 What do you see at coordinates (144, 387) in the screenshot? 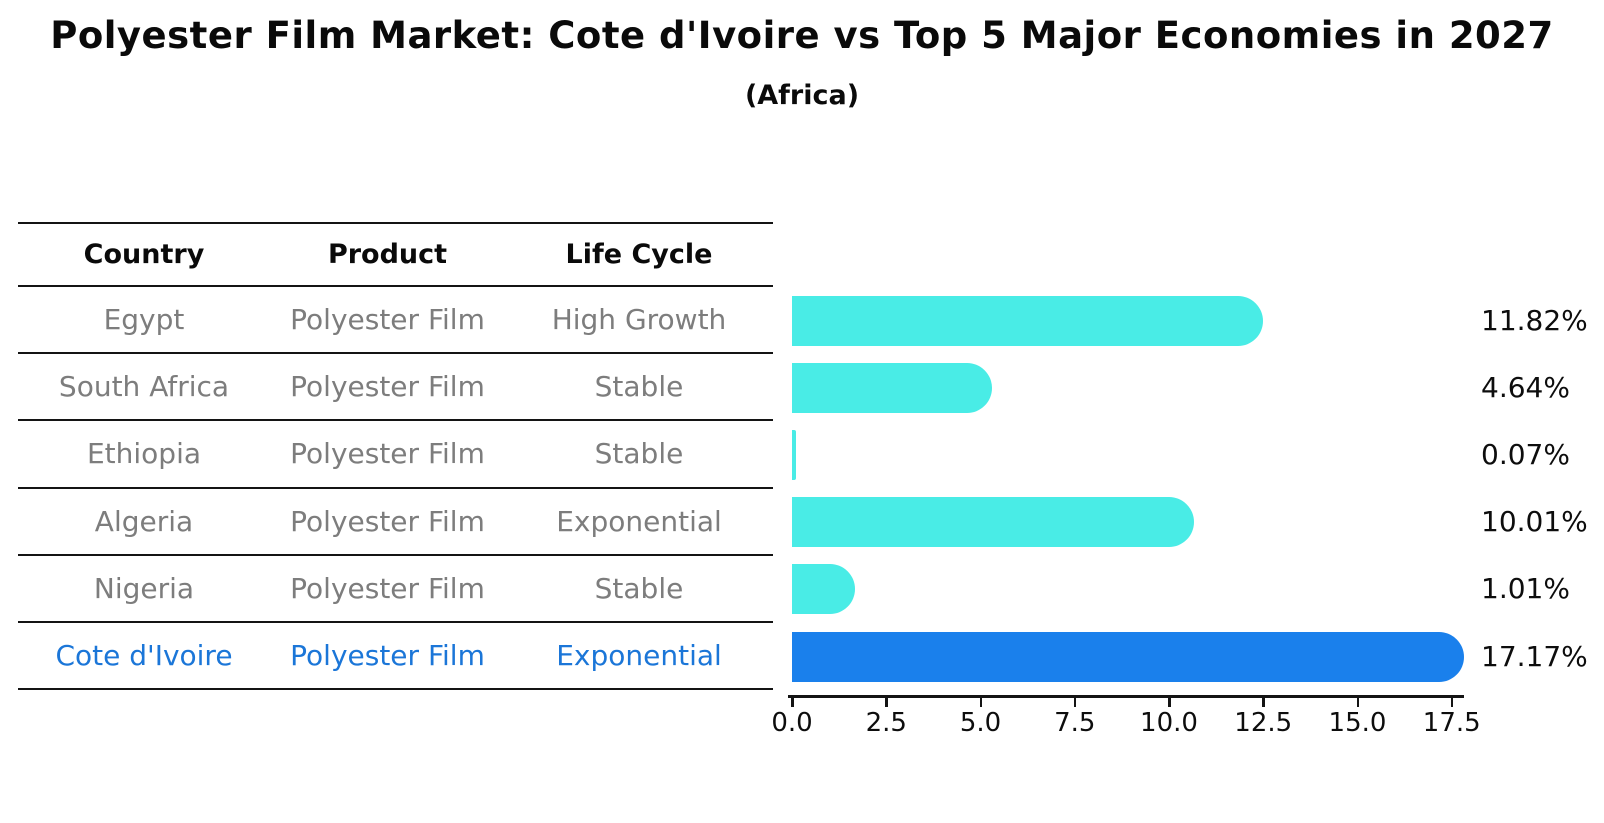
I see `row-country: South Africa` at bounding box center [144, 387].